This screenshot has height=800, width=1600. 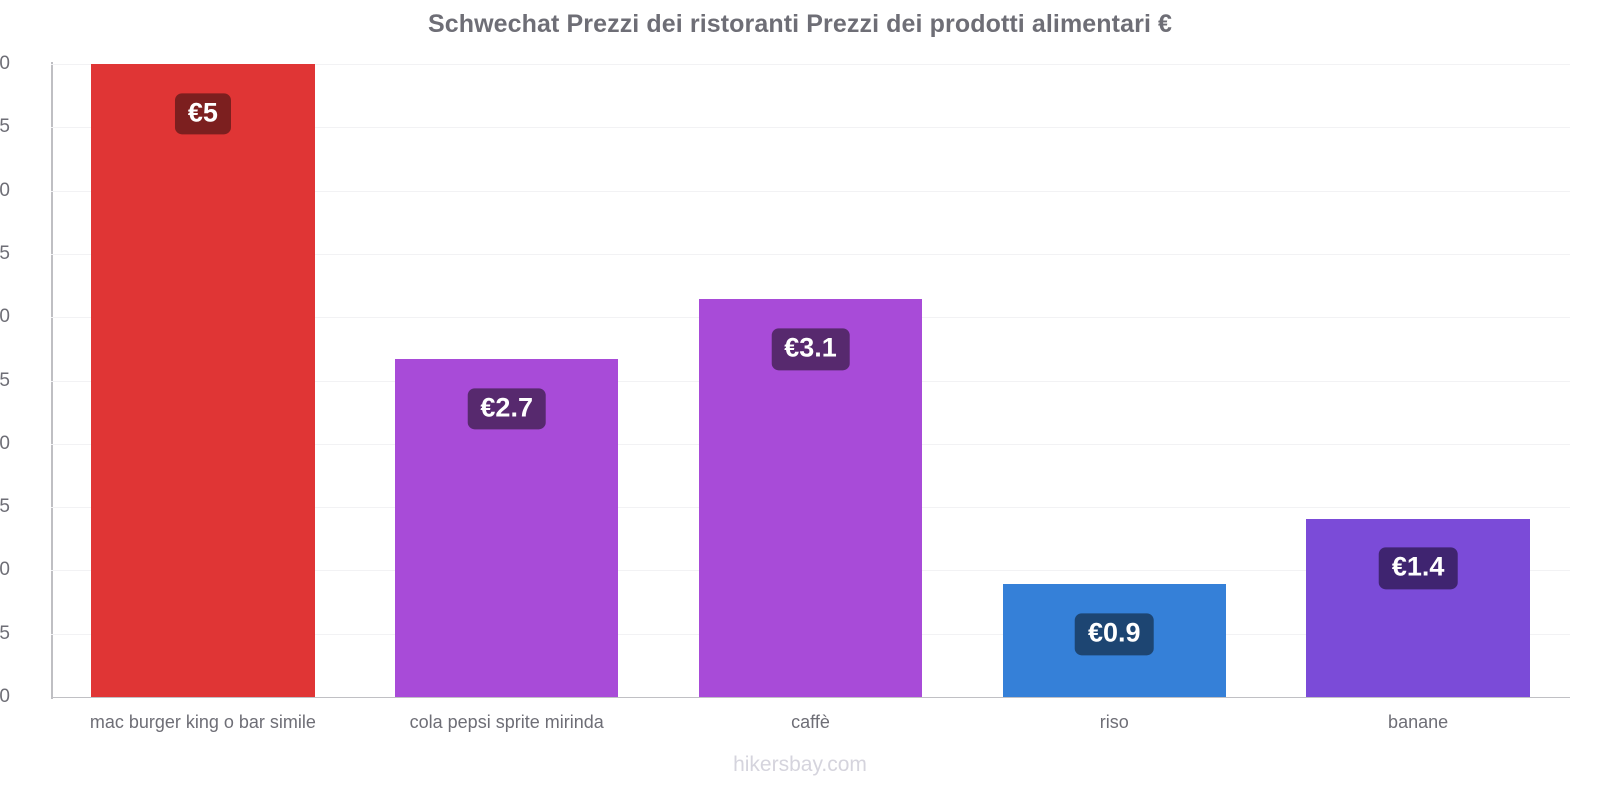 What do you see at coordinates (5, 253) in the screenshot?
I see `y-axis-tick-label: 3.5` at bounding box center [5, 253].